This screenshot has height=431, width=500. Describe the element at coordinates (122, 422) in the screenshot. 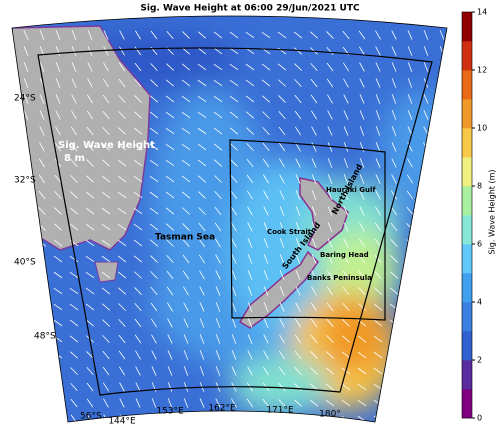

I see `lon-label: 144°E` at that location.